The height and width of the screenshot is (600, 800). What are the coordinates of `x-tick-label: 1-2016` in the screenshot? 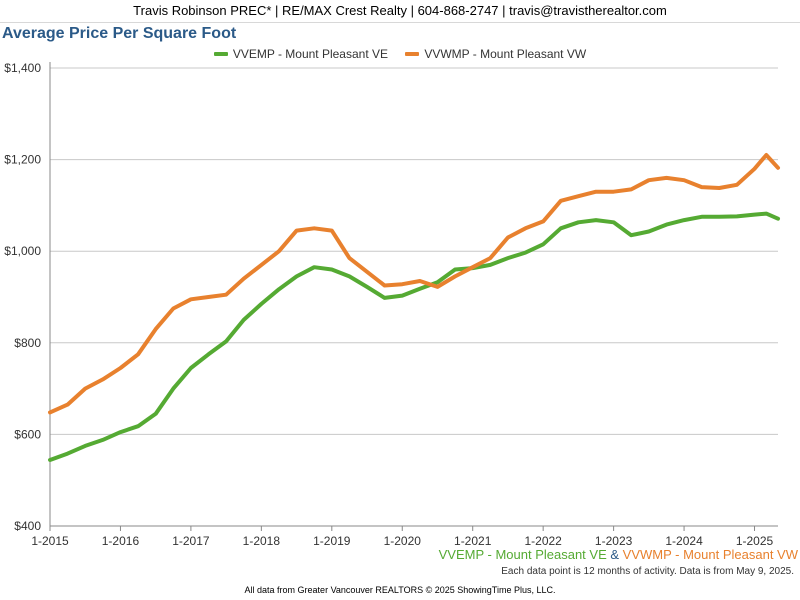 It's located at (121, 541).